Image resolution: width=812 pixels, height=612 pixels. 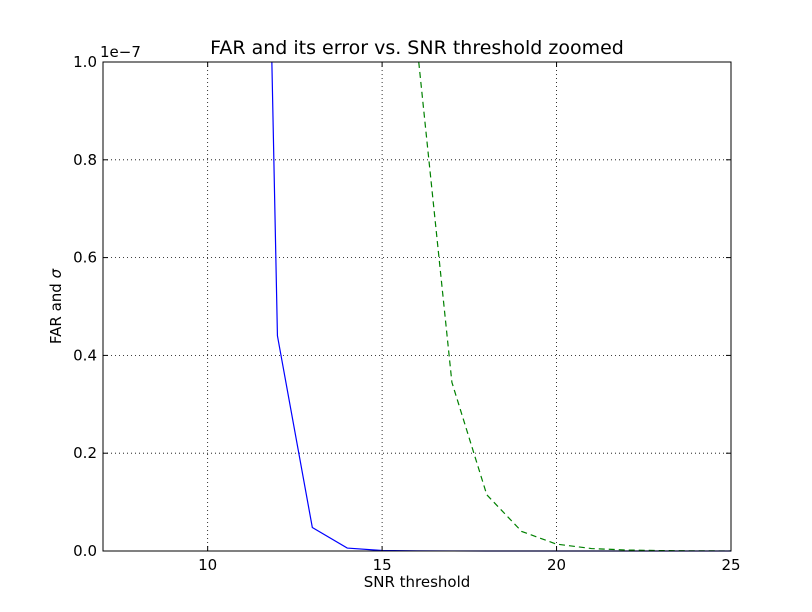 I want to click on y-axis-label: FAR and σ, so click(x=56, y=306).